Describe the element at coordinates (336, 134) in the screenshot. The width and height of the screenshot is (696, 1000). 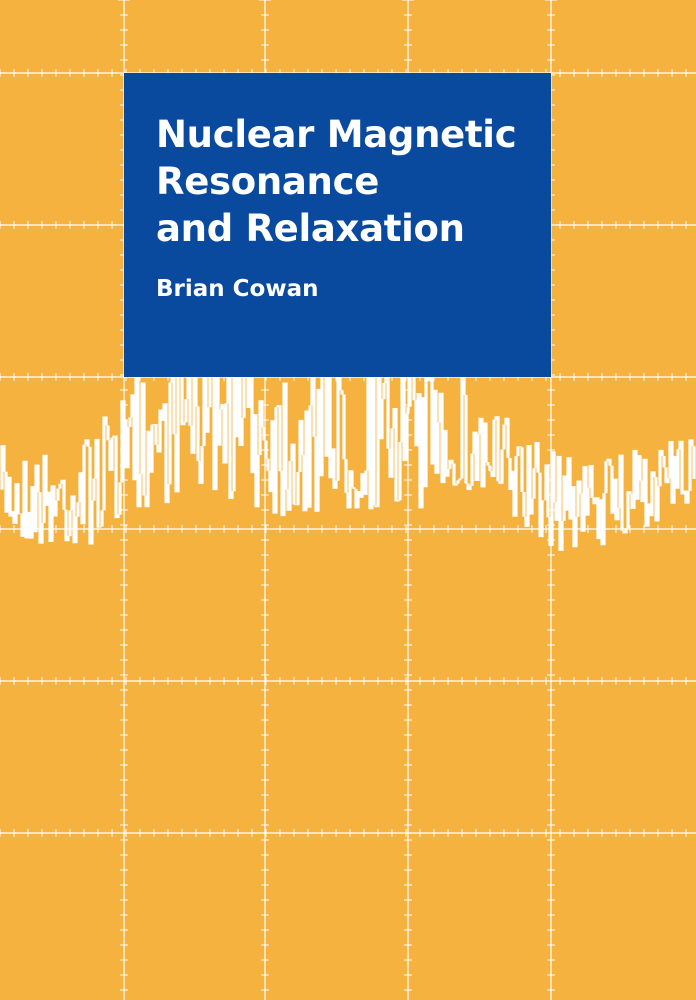
I see `title-line-1: Nuclear Magnetic` at that location.